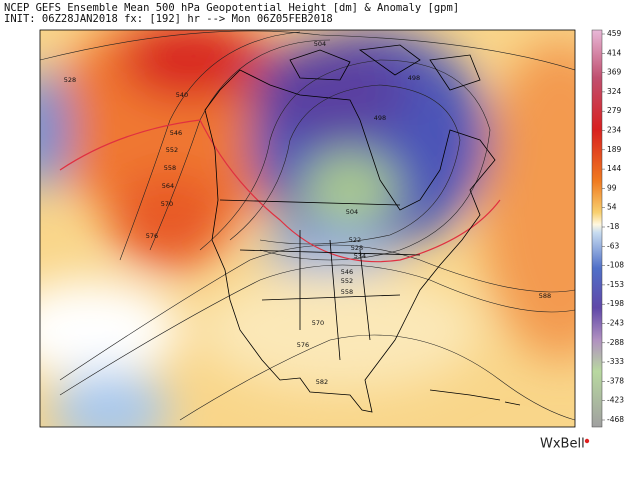 The height and width of the screenshot is (477, 640). Describe the element at coordinates (614, 91) in the screenshot. I see `colorbar-label: 324` at that location.